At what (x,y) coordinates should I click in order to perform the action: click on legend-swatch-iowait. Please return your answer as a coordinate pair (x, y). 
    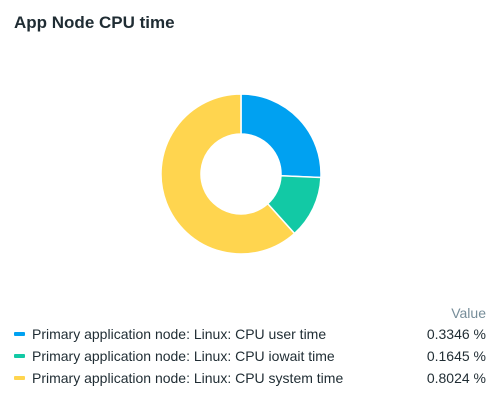
    Looking at the image, I should click on (19, 356).